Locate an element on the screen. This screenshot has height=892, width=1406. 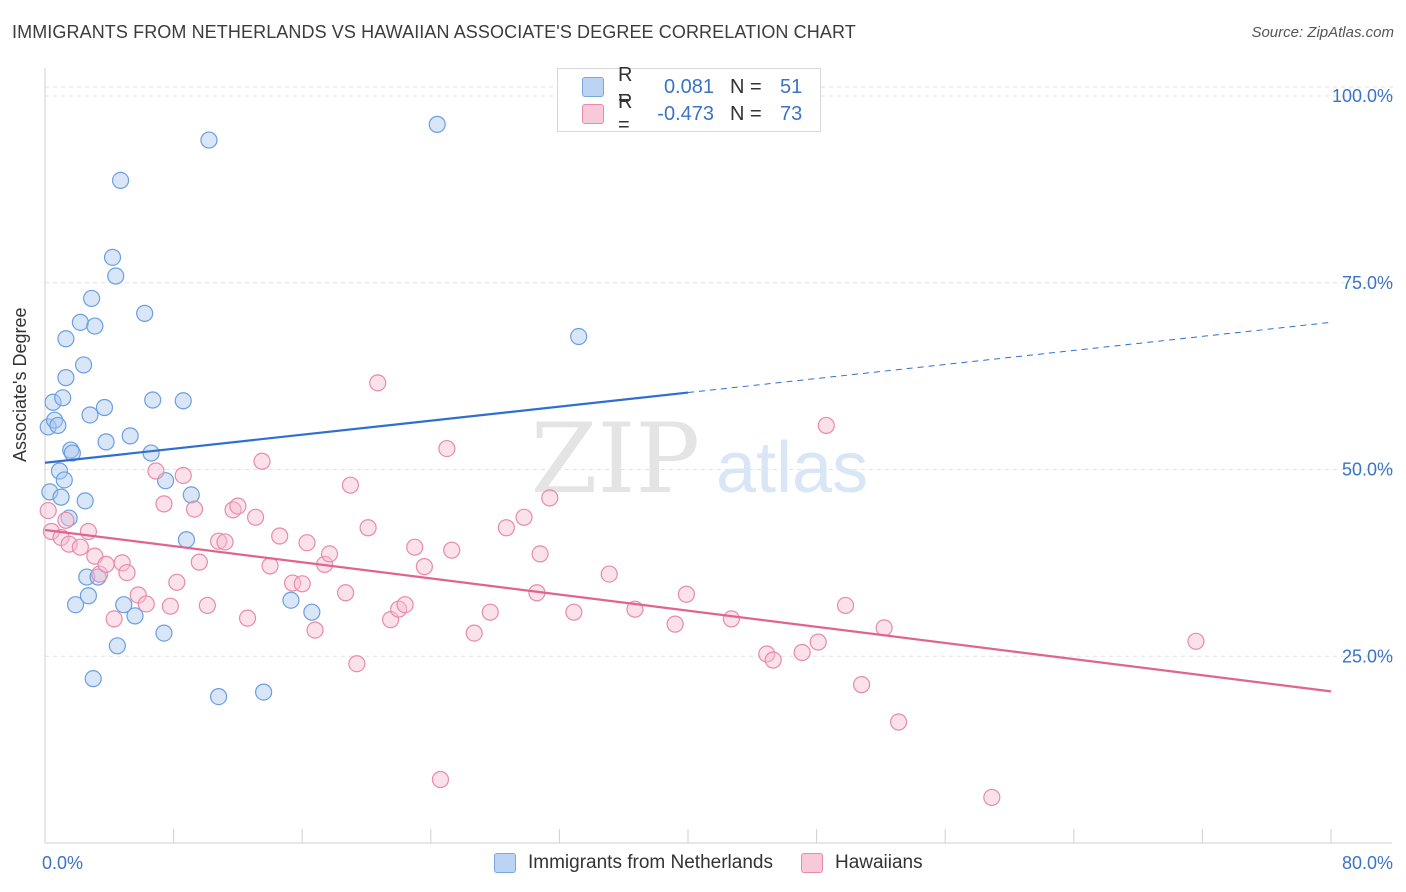
legend-swatch-netherlands is located at coordinates (505, 863).